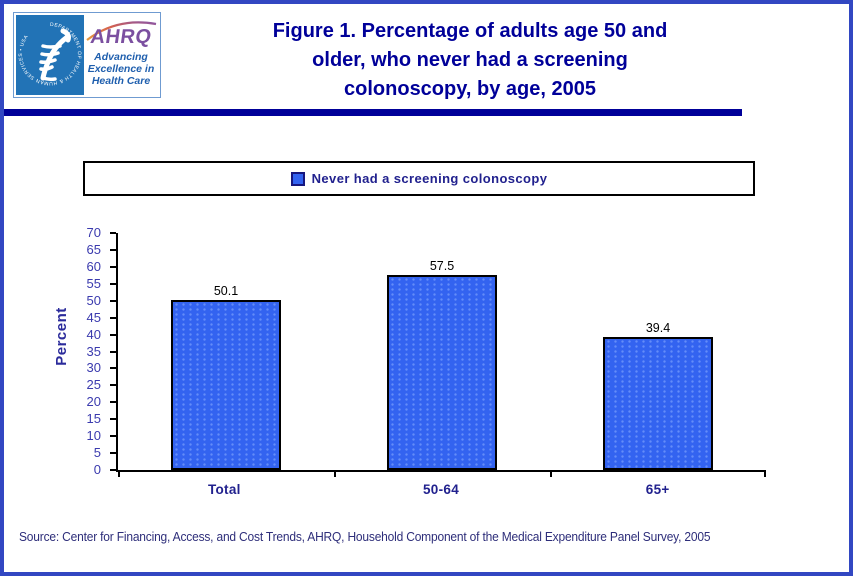 Image resolution: width=853 pixels, height=576 pixels. I want to click on bar-value-label: 39.4, so click(658, 327).